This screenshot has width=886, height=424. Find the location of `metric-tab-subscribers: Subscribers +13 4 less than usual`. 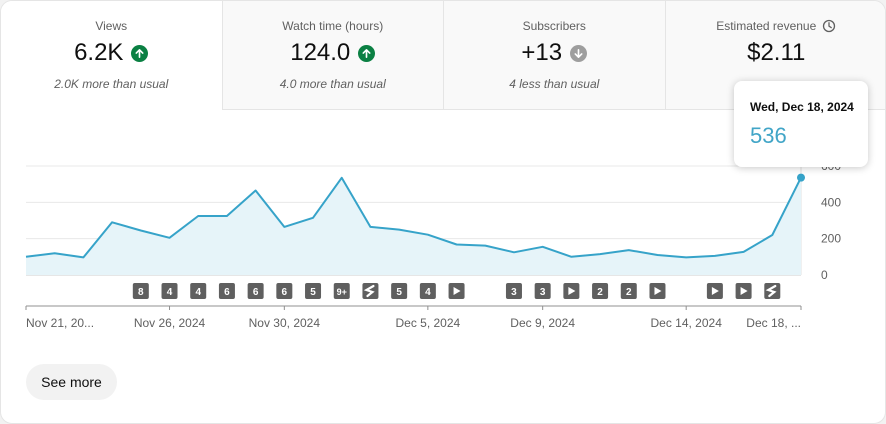

metric-tab-subscribers: Subscribers +13 4 less than usual is located at coordinates (555, 55).